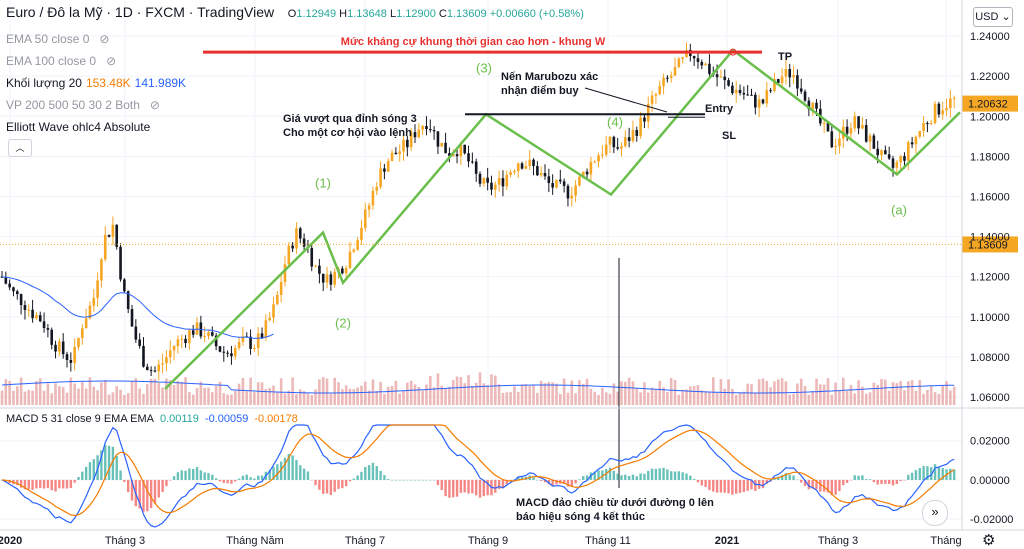 This screenshot has width=1024, height=549. Describe the element at coordinates (78, 127) in the screenshot. I see `indicator-elliott: Elliott Wave ohlc4 Absolute` at that location.